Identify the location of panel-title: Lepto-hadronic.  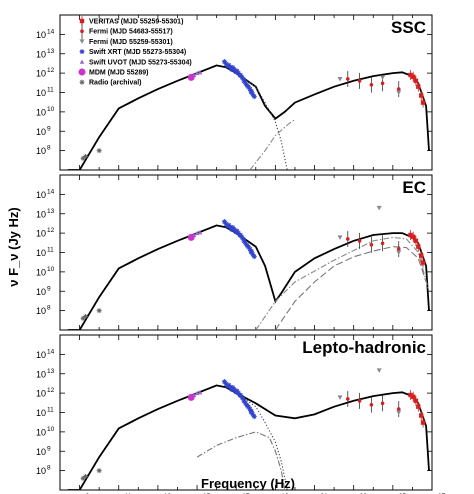
(364, 347).